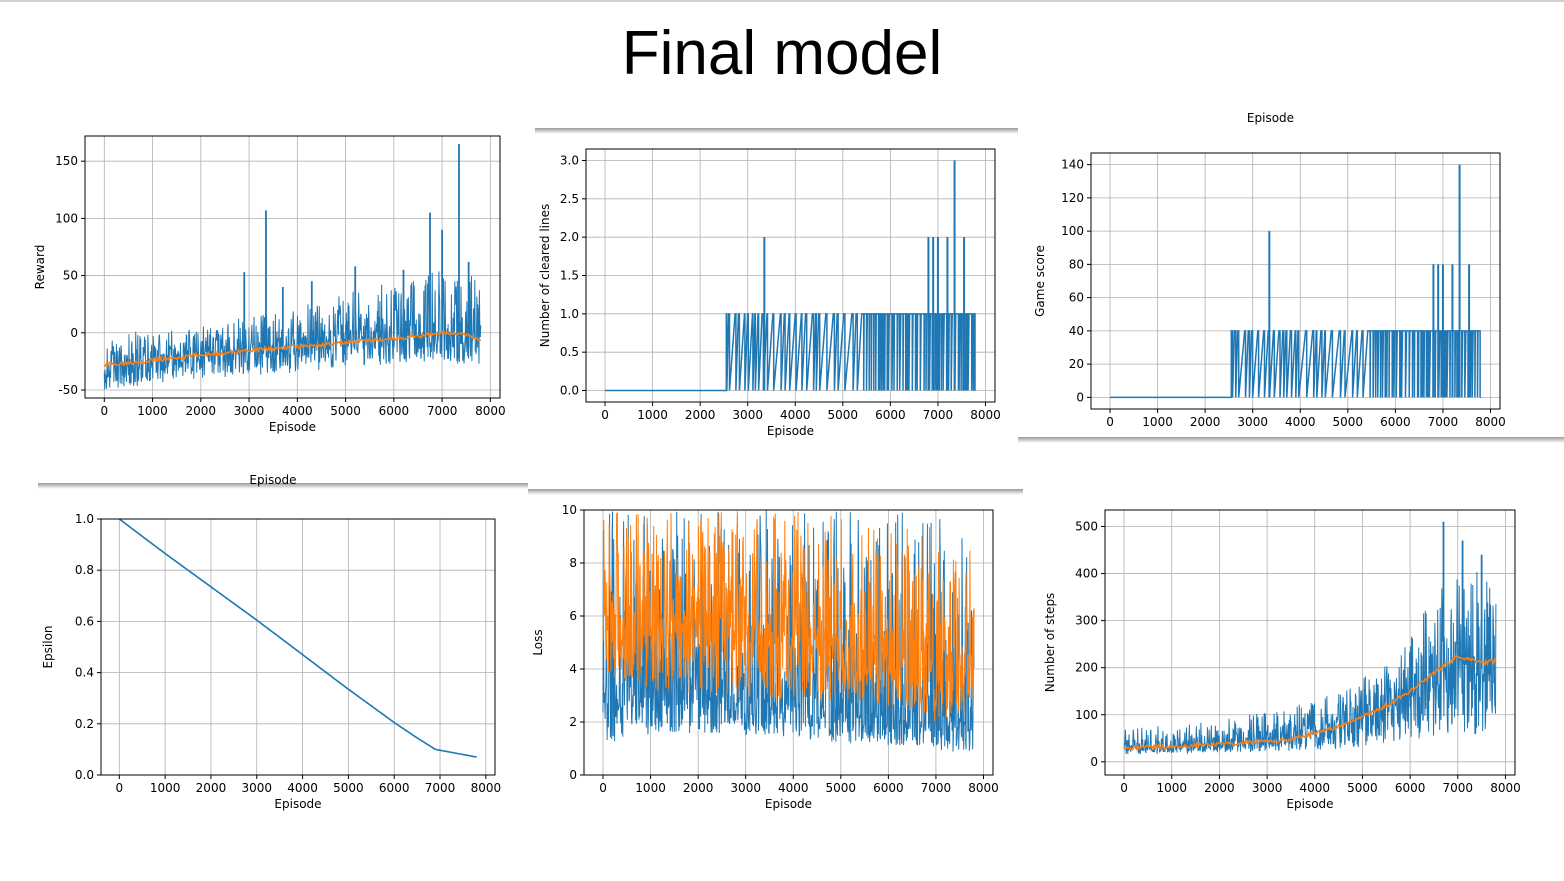  Describe the element at coordinates (1076, 364) in the screenshot. I see `tick-label-y: 20` at that location.